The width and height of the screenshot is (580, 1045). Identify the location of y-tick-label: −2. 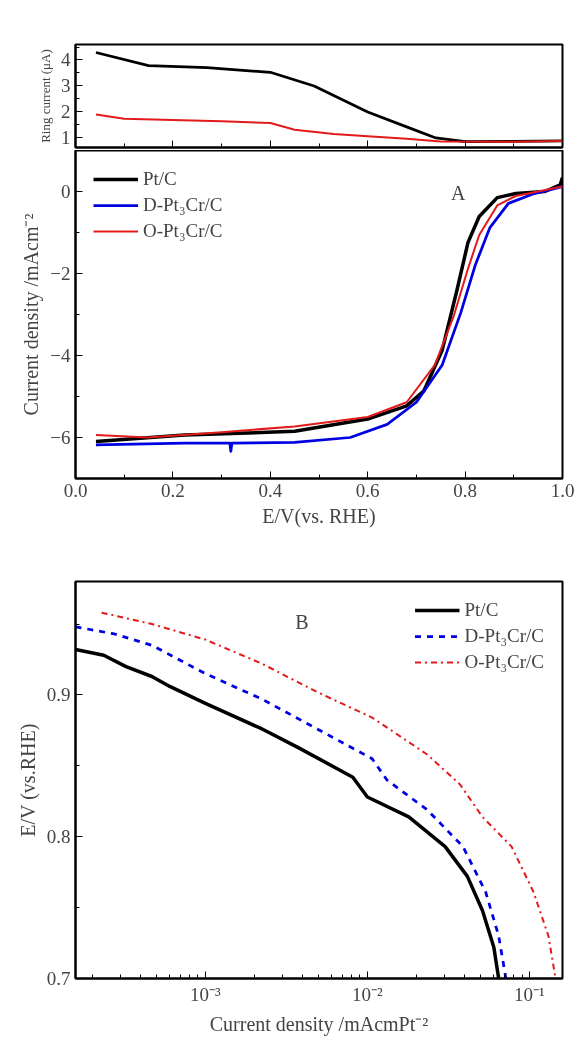
(60, 273).